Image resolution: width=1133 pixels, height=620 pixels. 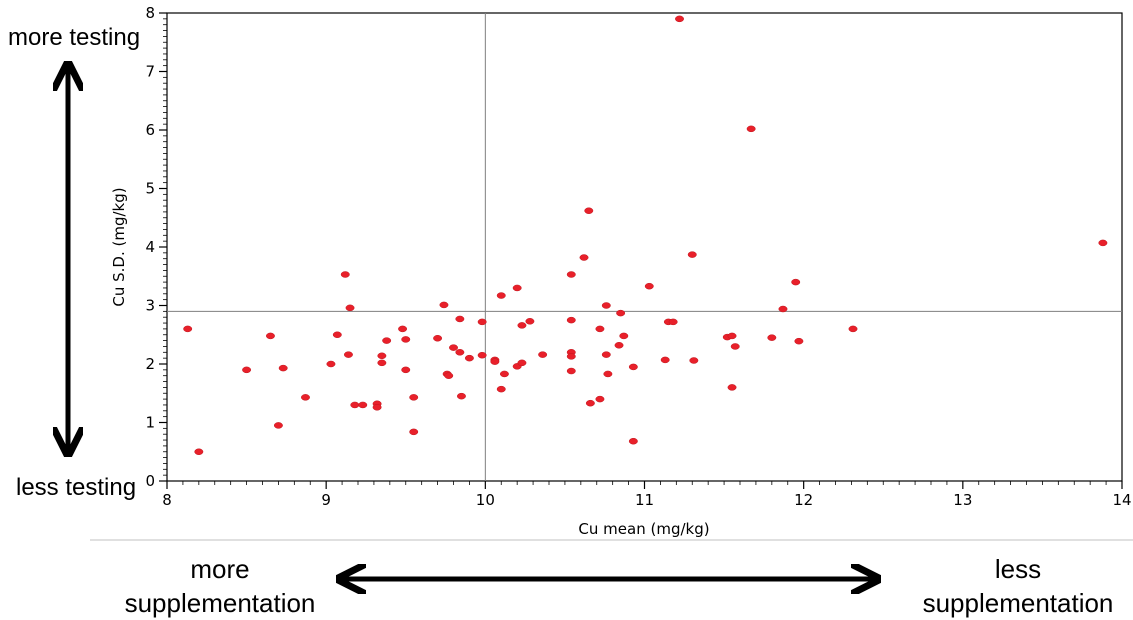 What do you see at coordinates (803, 500) in the screenshot?
I see `x-tick-label: 12` at bounding box center [803, 500].